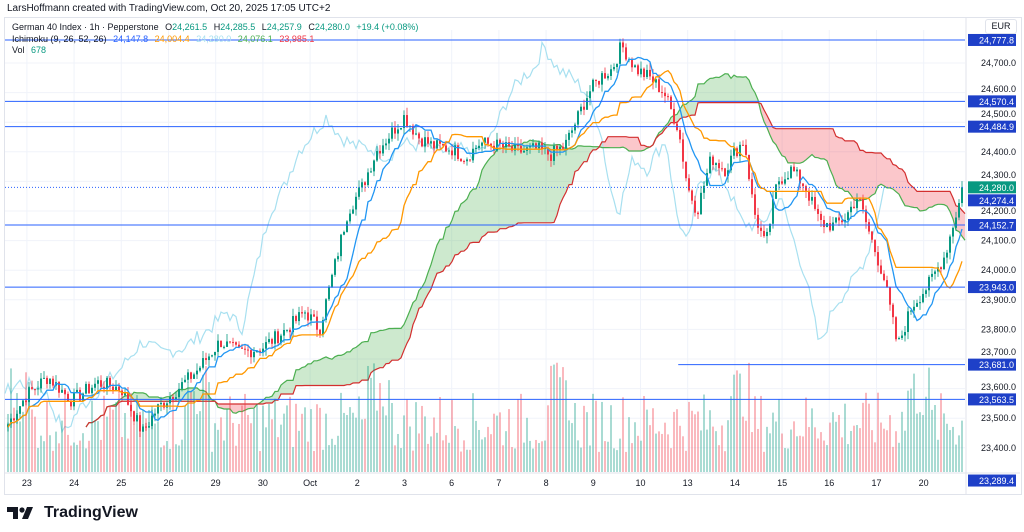 The width and height of the screenshot is (1024, 532). I want to click on currency-button: EUR, so click(1001, 26).